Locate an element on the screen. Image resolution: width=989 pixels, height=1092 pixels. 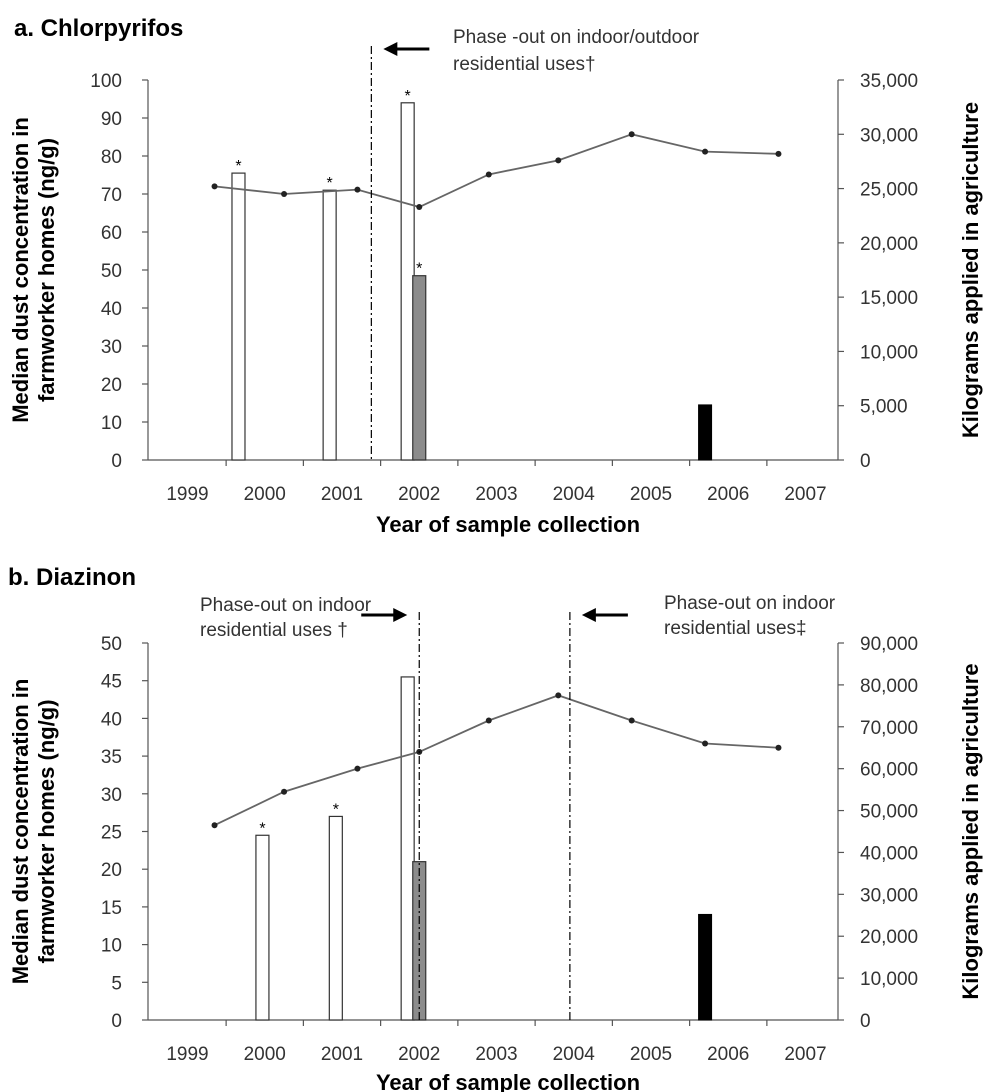
panel-title: b. Diazinon is located at coordinates (72, 577).